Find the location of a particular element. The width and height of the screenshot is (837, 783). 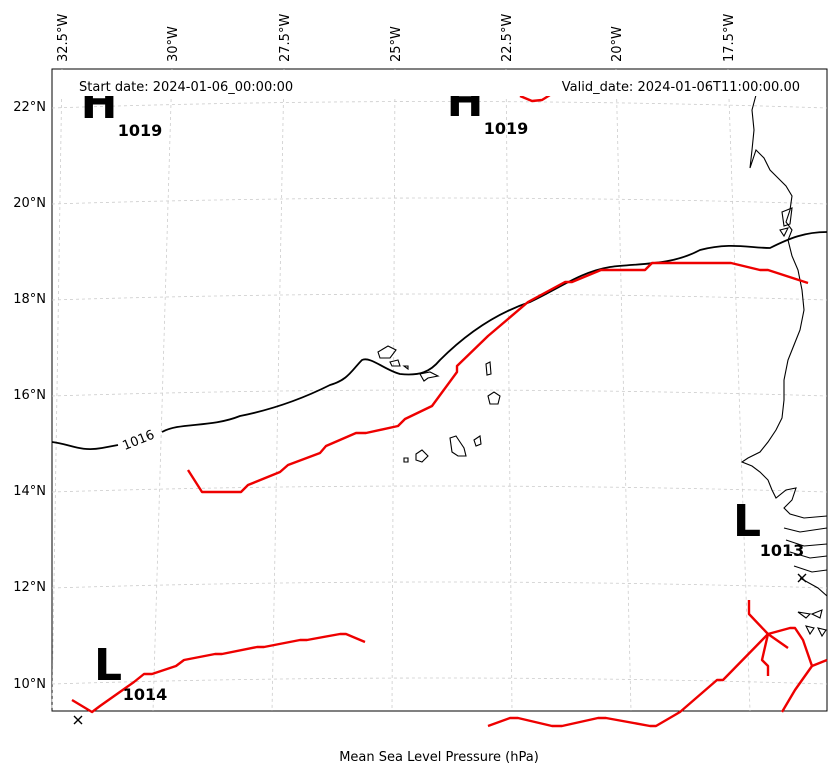

lat-tick-label: 18°N is located at coordinates (29, 299).